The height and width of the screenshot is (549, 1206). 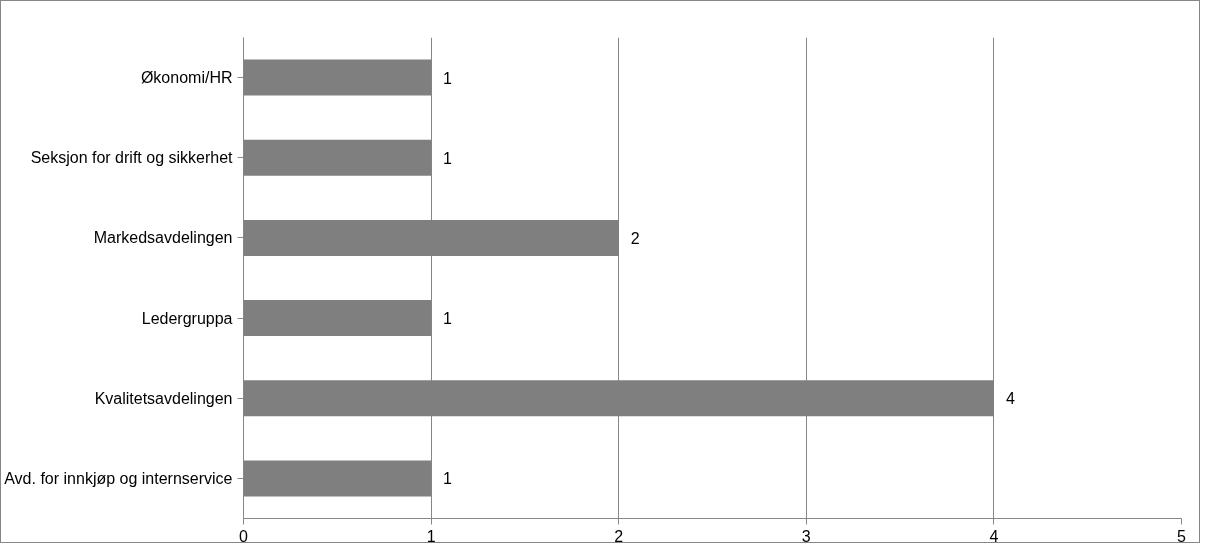 I want to click on y-tick-label: Ledergruppa, so click(x=187, y=318).